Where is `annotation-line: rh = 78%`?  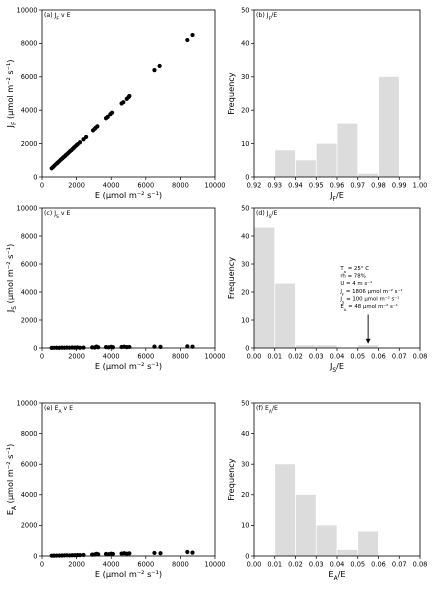
annotation-line: rh = 78% is located at coordinates (352, 277).